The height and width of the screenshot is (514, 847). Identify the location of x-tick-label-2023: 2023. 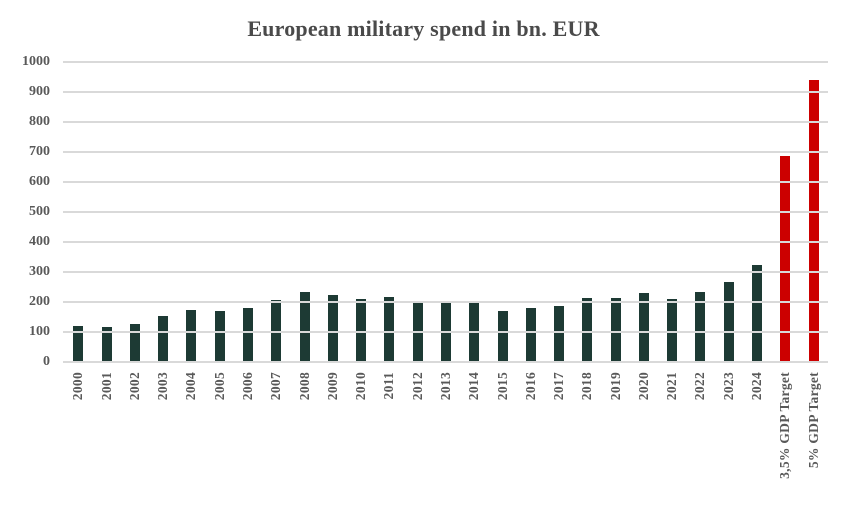
(728, 386).